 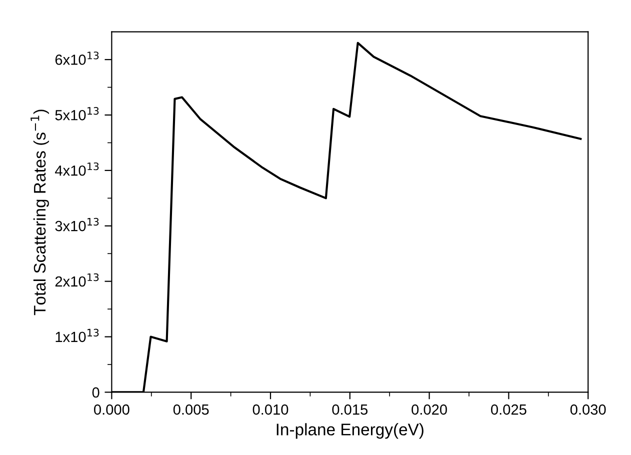 What do you see at coordinates (77, 58) in the screenshot?
I see `y-tick-label: 6x10$^{13}$` at bounding box center [77, 58].